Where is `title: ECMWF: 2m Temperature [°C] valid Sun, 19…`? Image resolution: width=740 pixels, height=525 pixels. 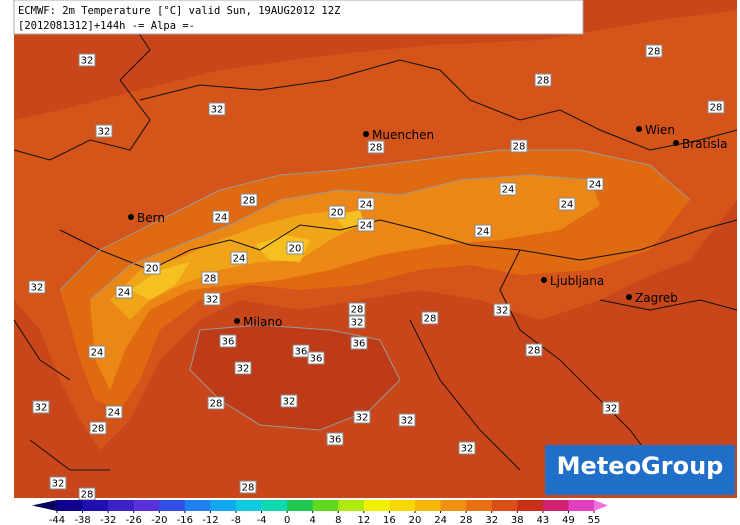
title: ECMWF: 2m Temperature [°C] valid Sun, 19… is located at coordinates (179, 11).